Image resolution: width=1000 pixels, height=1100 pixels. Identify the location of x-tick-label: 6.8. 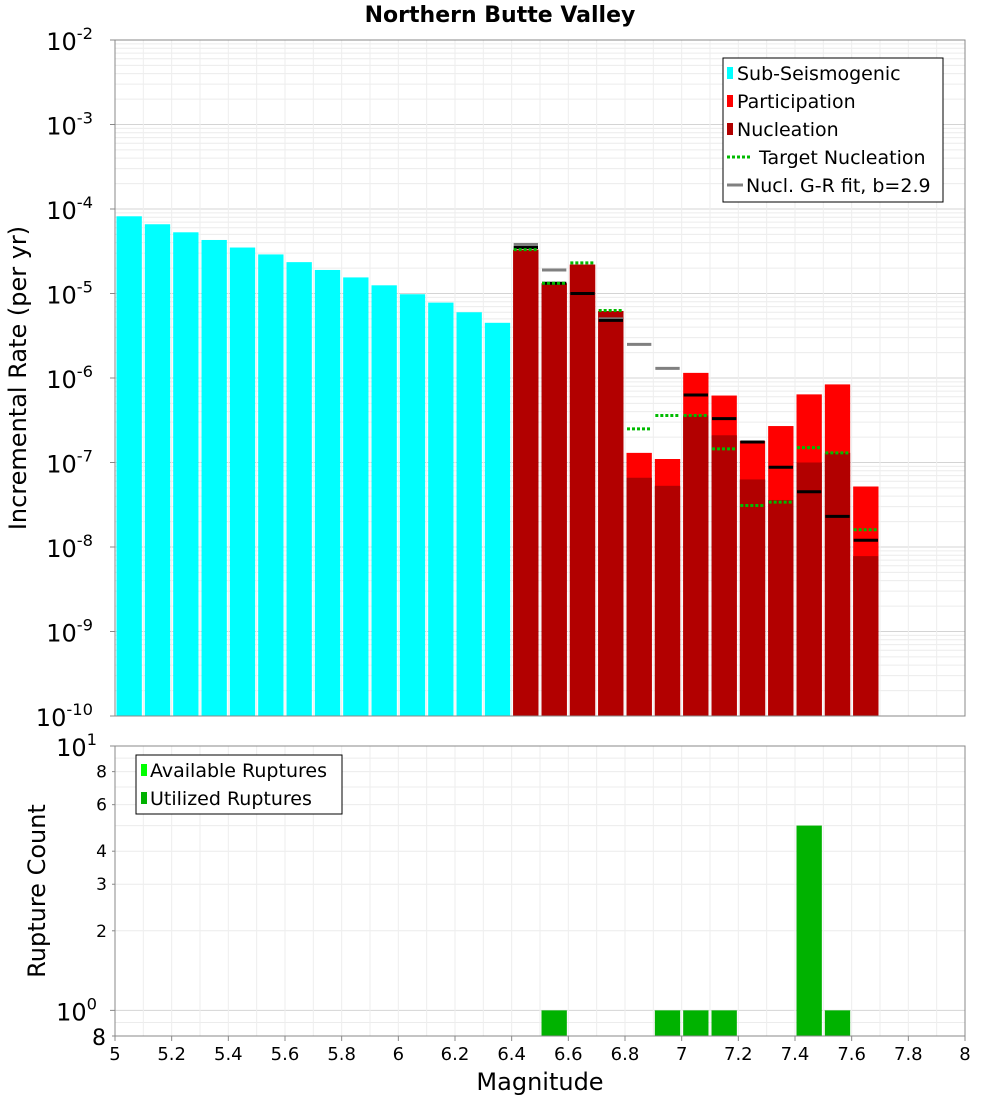
(625, 1054).